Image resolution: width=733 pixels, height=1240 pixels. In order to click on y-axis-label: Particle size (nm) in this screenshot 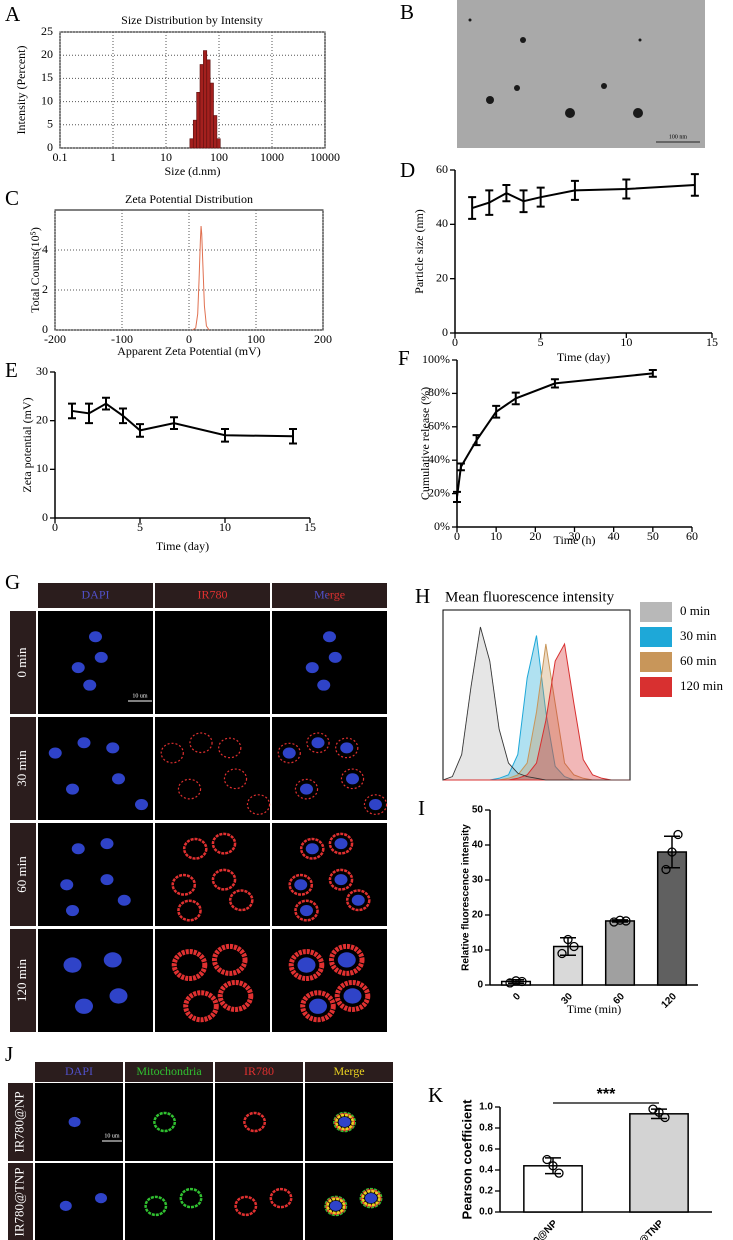, I will do `click(419, 251)`.